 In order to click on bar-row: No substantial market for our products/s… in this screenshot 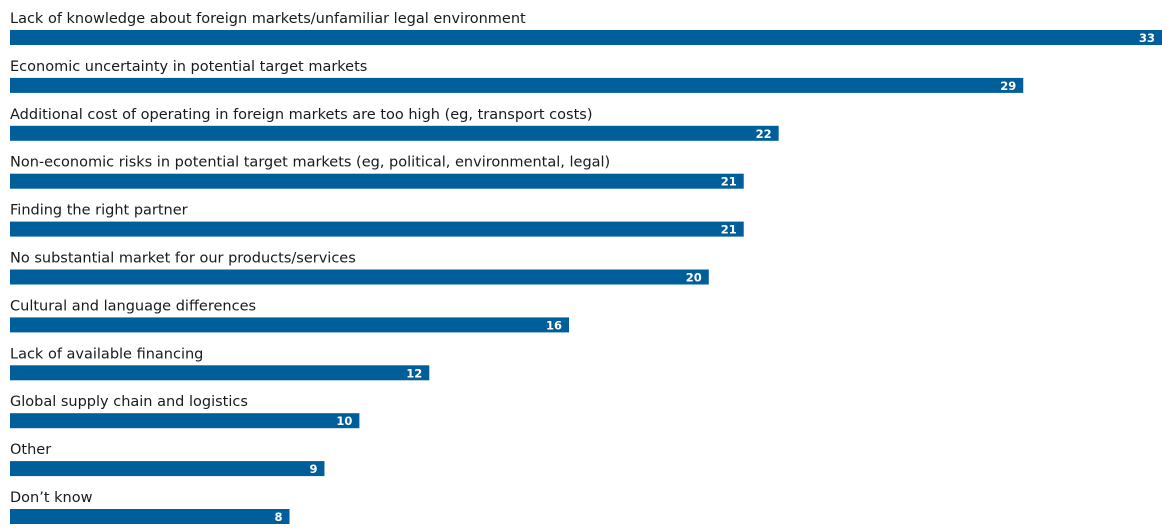, I will do `click(359, 268)`.